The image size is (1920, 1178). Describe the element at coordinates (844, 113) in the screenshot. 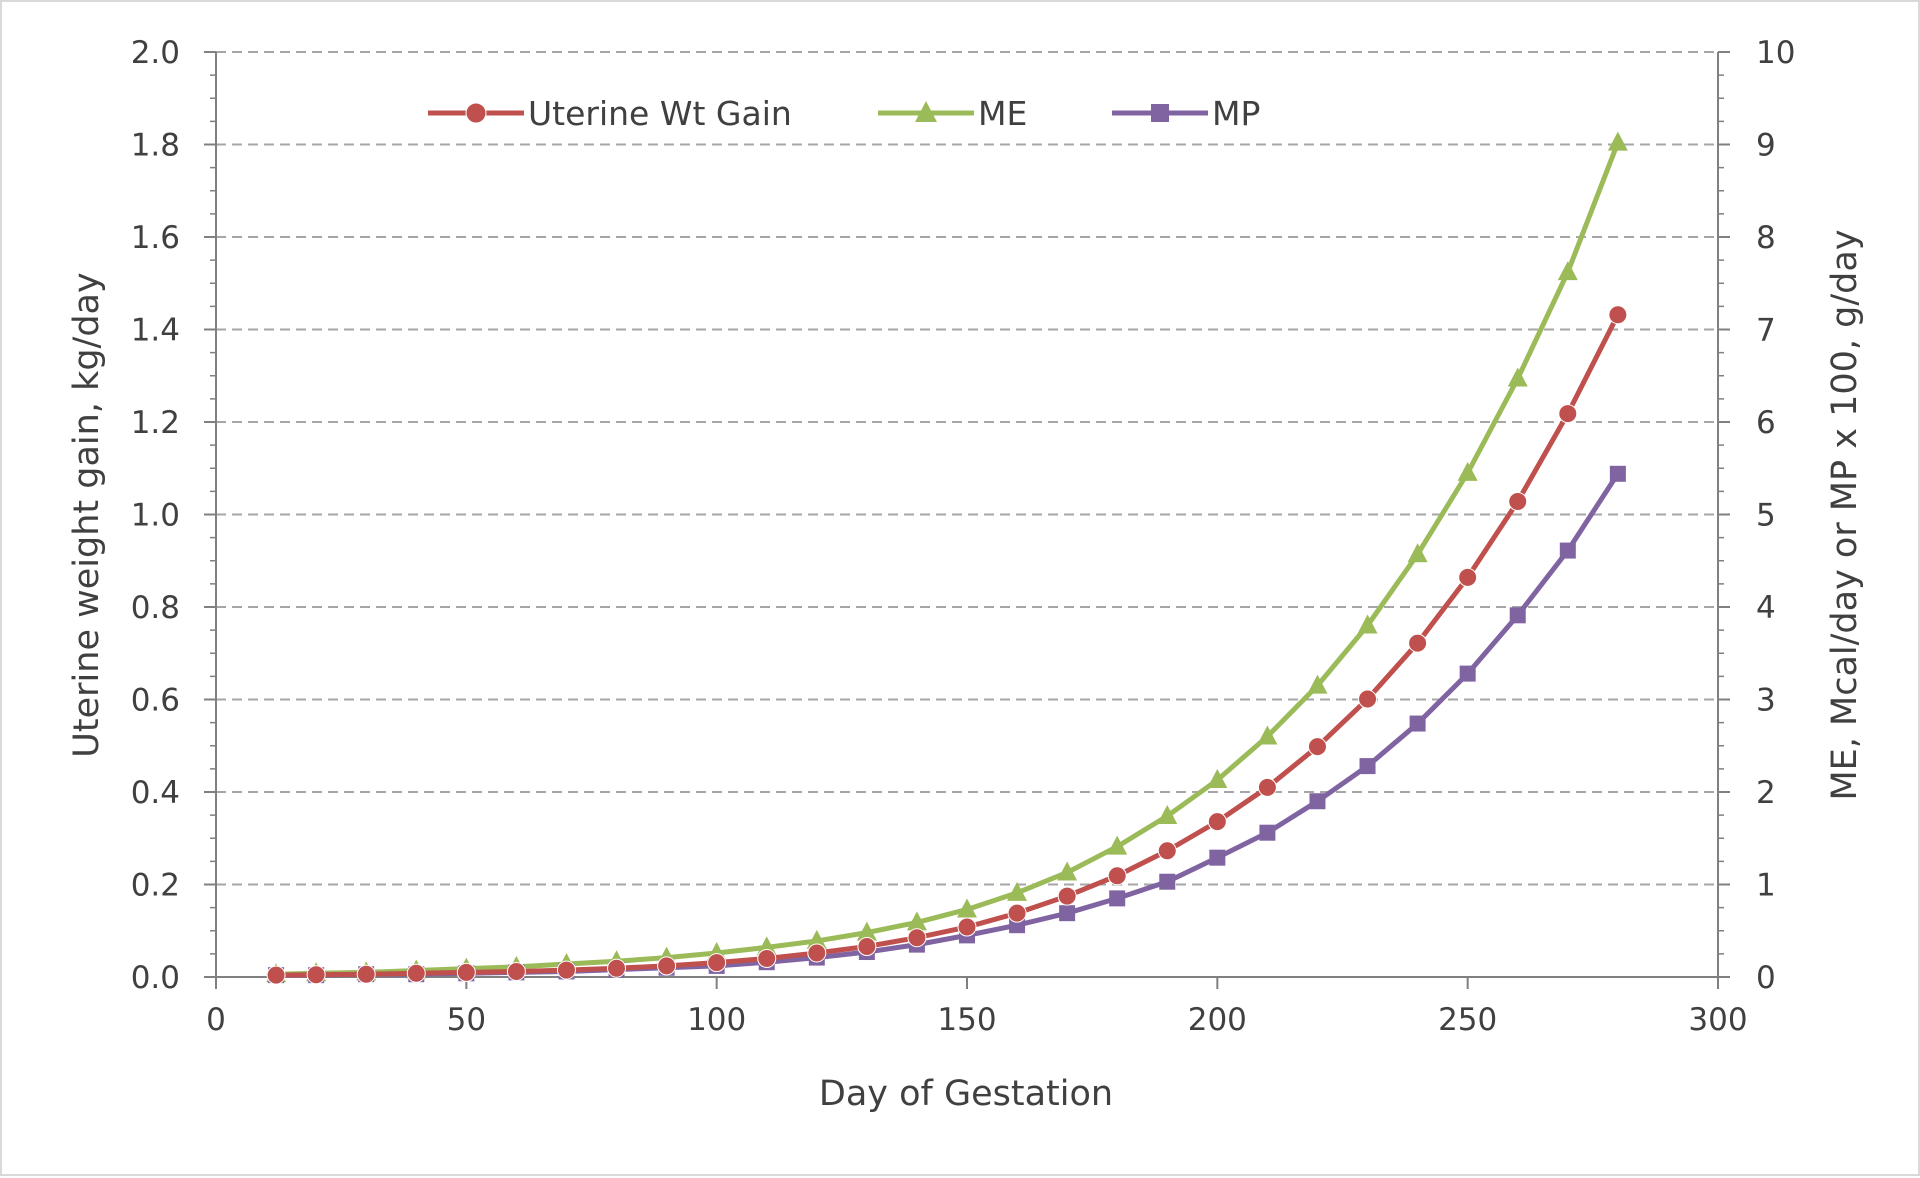

I see `legend: Uterine Wt Gain ME MP` at that location.